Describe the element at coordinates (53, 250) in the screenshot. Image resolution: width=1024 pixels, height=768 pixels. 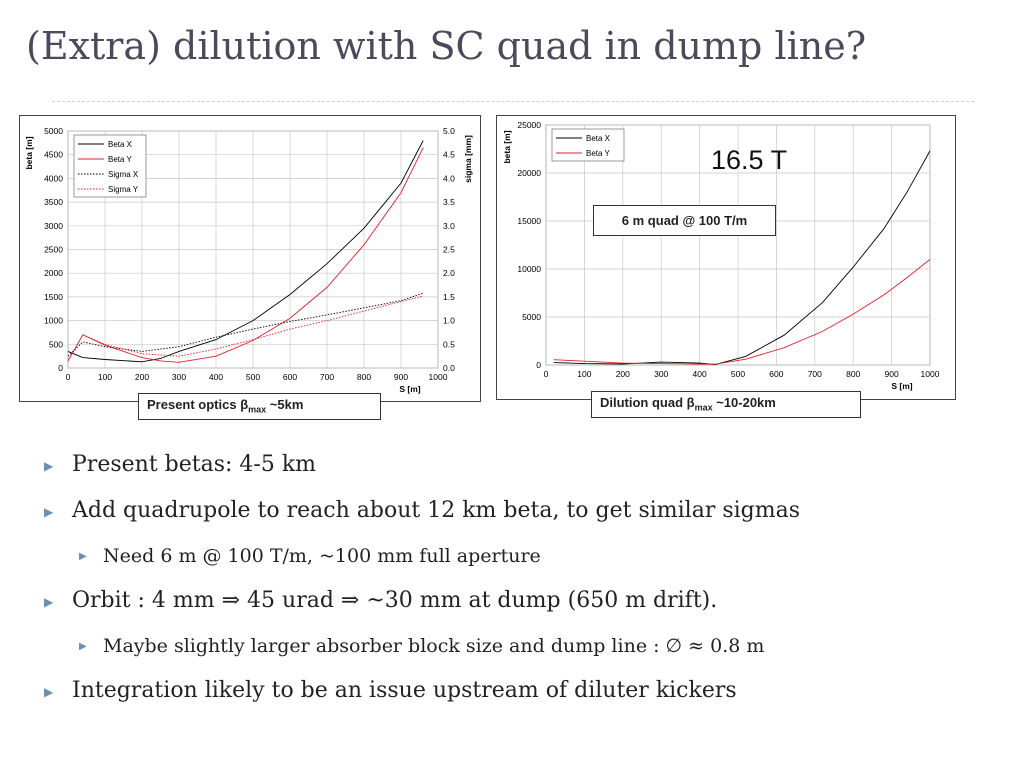
I see `y-tick-label: 2500` at that location.